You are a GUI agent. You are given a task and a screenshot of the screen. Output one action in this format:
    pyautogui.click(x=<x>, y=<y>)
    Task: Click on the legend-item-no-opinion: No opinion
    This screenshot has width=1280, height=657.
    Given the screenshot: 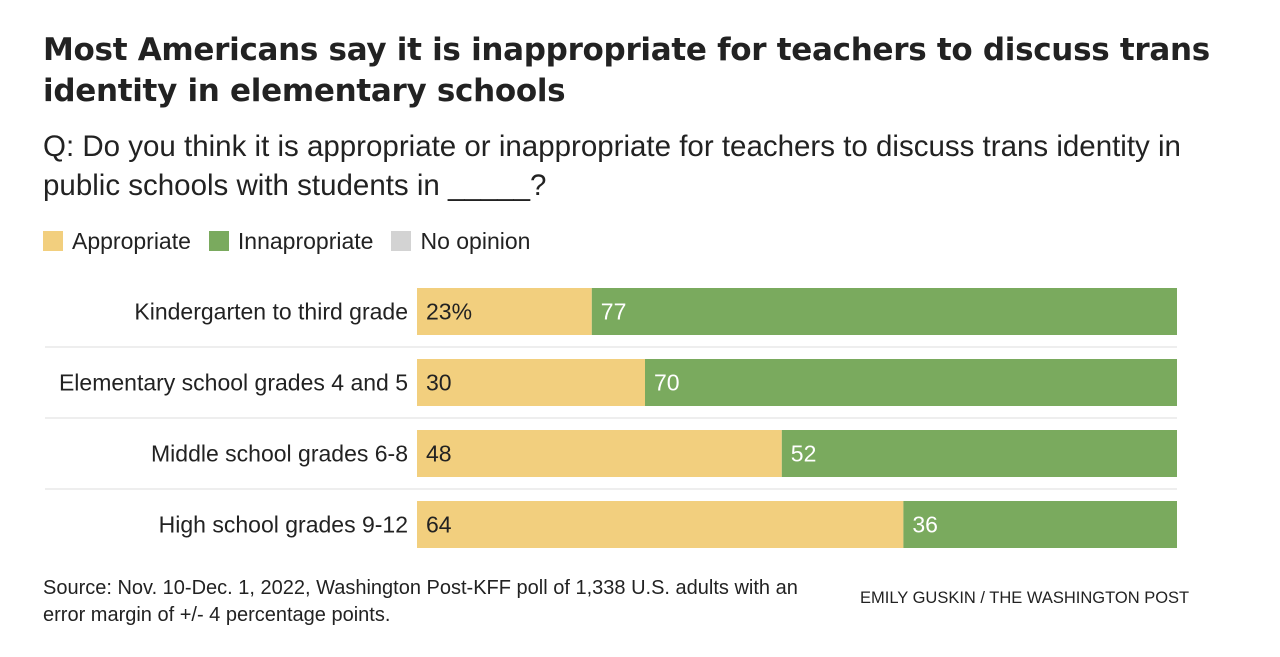 What is the action you would take?
    pyautogui.click(x=460, y=241)
    